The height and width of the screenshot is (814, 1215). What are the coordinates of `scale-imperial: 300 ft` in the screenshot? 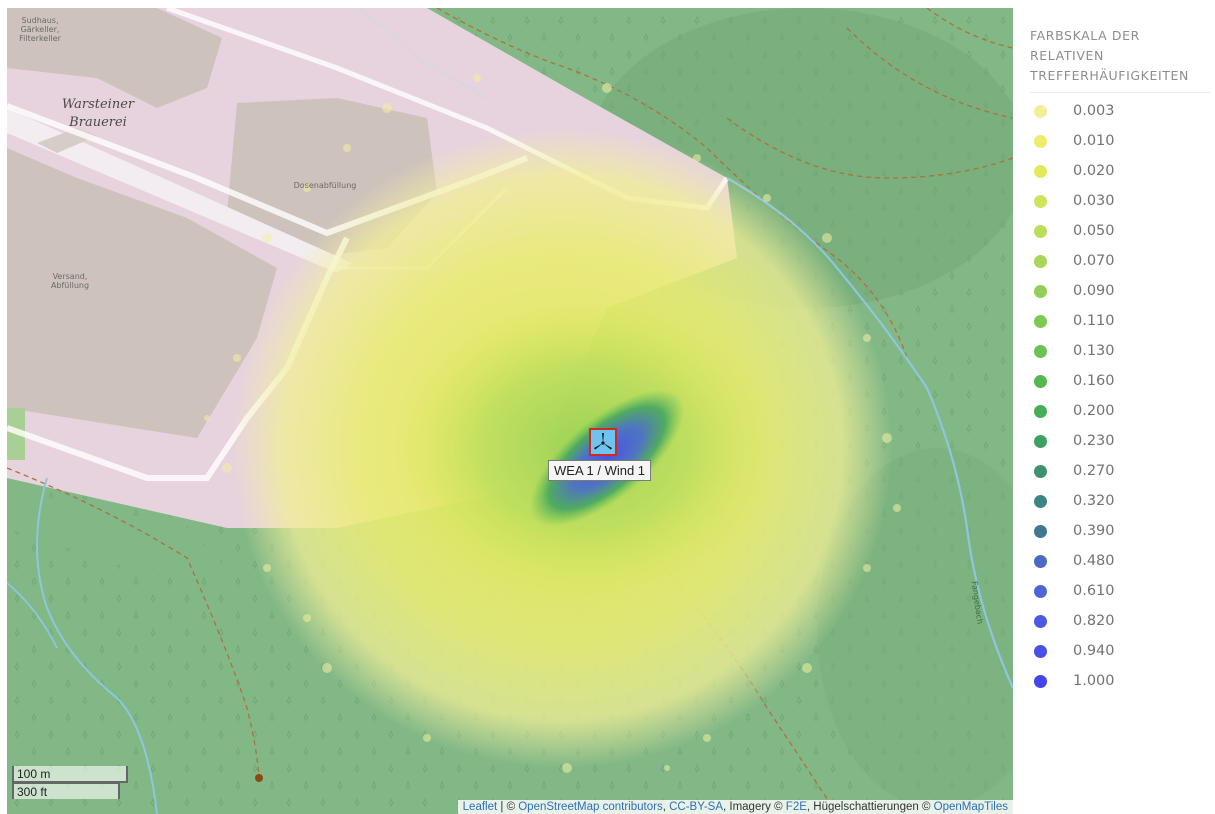 It's located at (66, 790).